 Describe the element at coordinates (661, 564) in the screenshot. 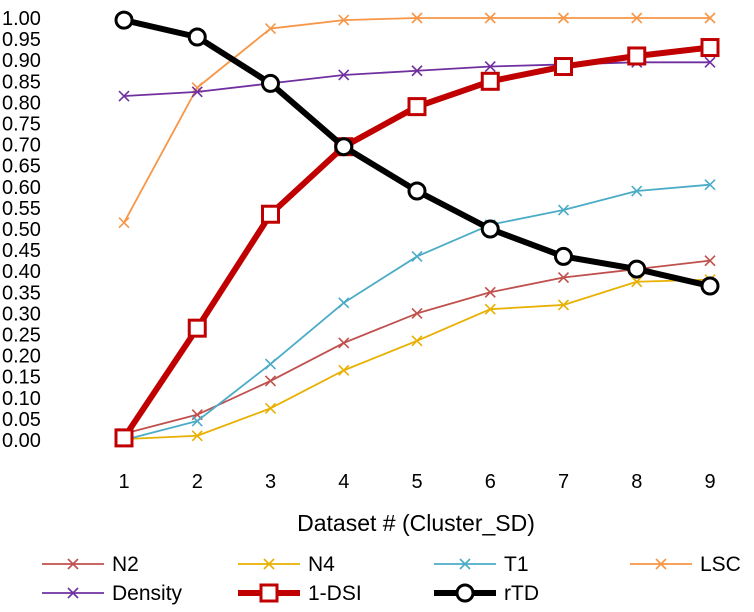

I see `legend-marker-lsc` at that location.